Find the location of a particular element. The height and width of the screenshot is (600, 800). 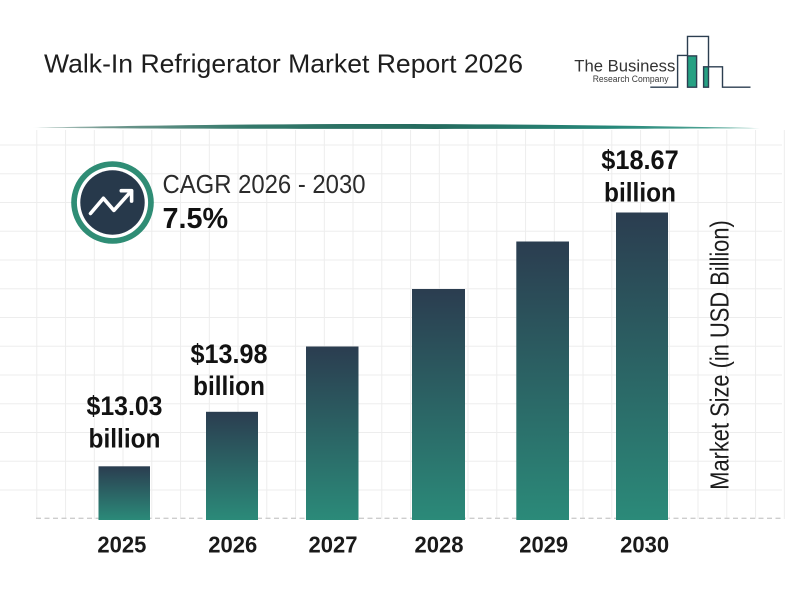

svg-text: Research Company is located at coordinates (631, 79).